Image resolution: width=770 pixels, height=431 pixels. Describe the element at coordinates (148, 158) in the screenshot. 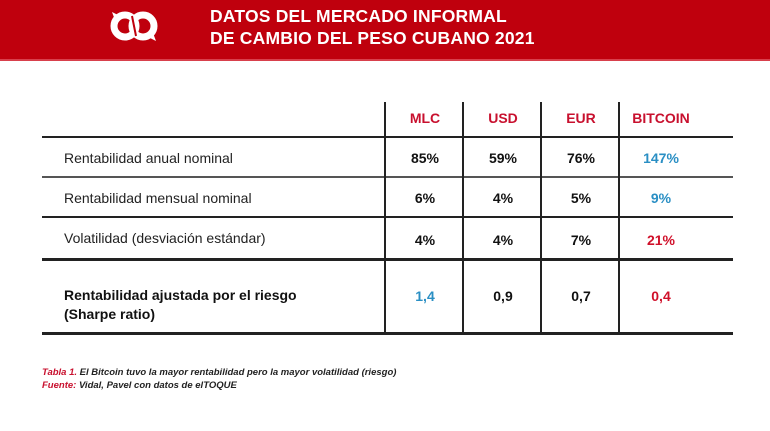

I see `row-label: Rentabilidad anual nominal` at that location.